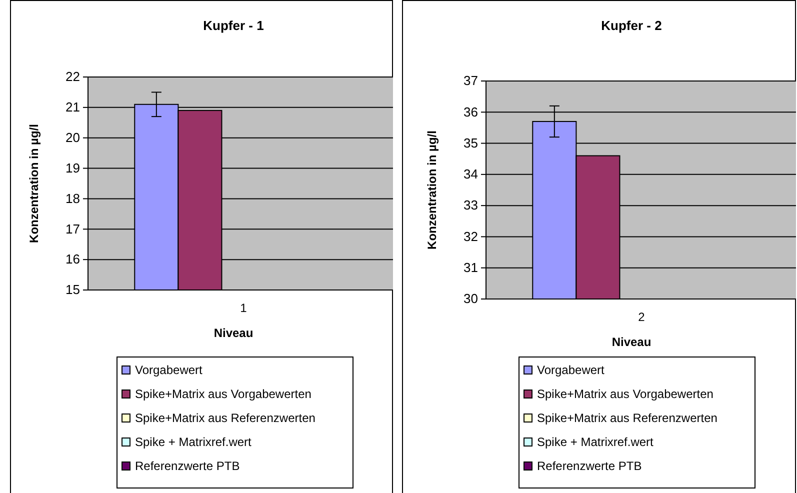 This screenshot has width=797, height=493. I want to click on x-tick-label: 1, so click(244, 308).